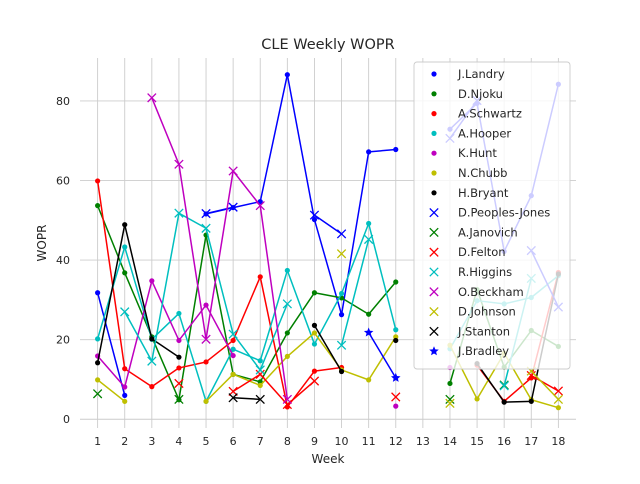 The image size is (640, 484). I want to click on y-tick-label: 40, so click(63, 260).